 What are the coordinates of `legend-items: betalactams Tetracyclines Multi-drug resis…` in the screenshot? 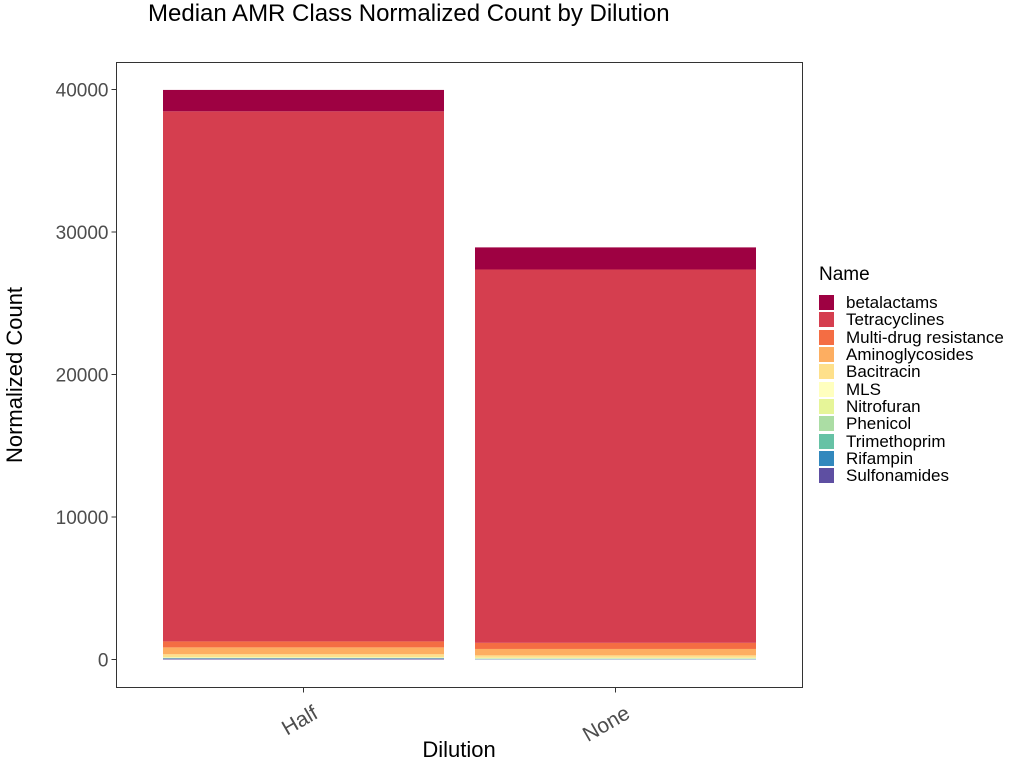 It's located at (911, 389).